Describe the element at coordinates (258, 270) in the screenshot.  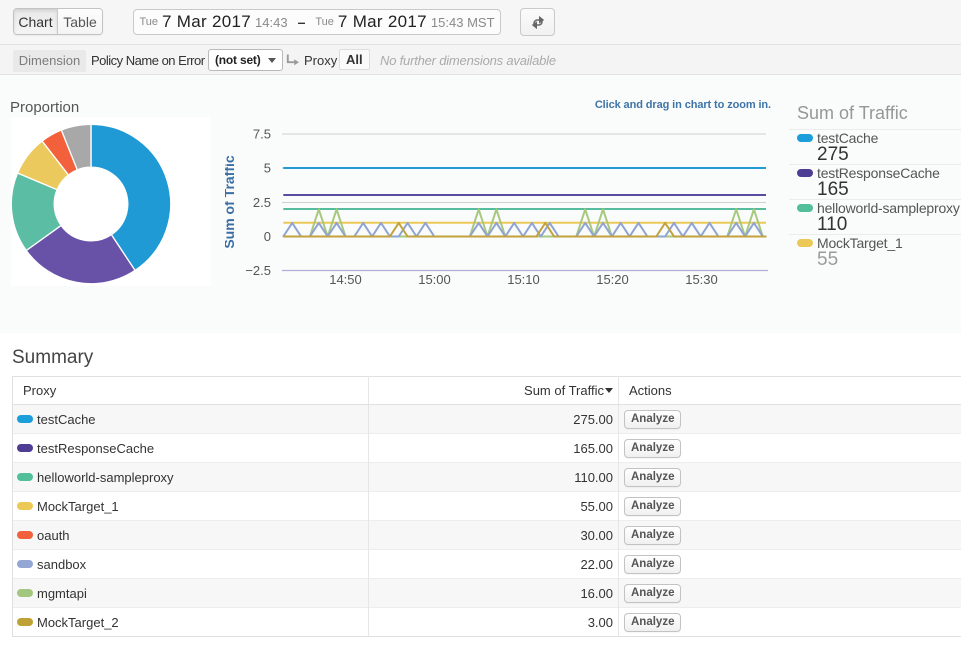
I see `svg-text: −2.5` at that location.